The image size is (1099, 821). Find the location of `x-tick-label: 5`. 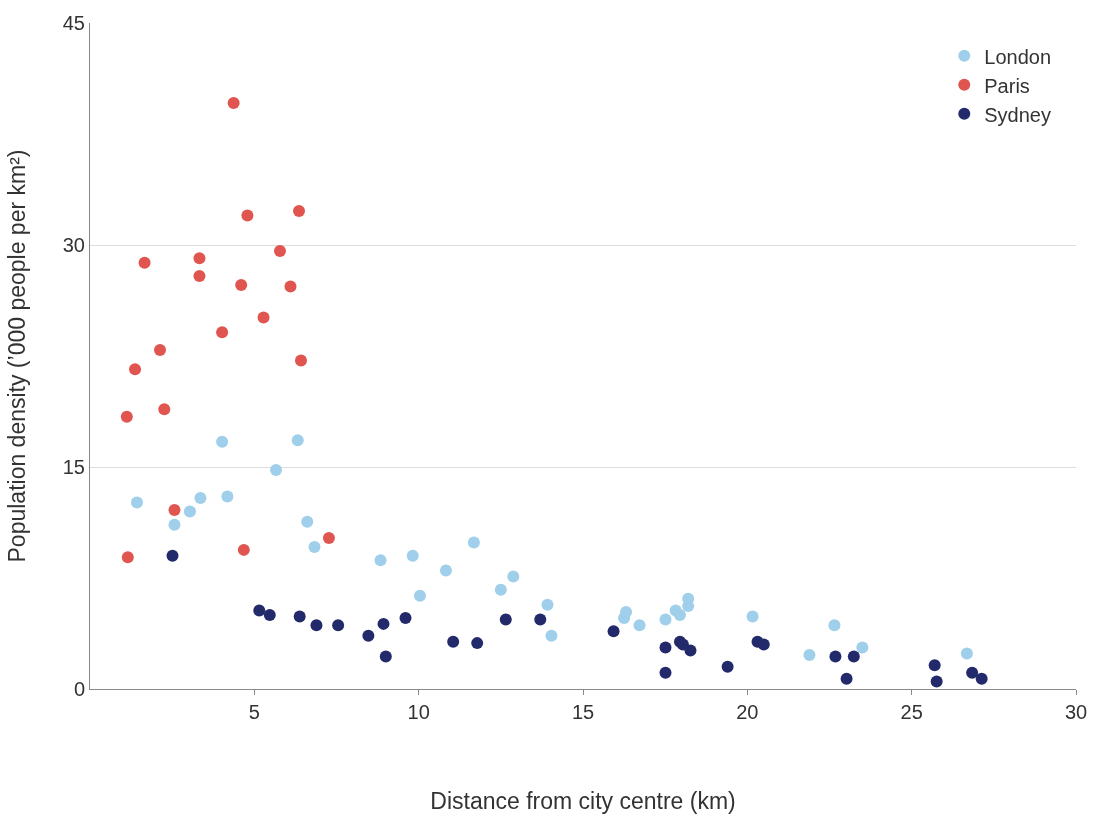

x-tick-label: 5 is located at coordinates (254, 712).